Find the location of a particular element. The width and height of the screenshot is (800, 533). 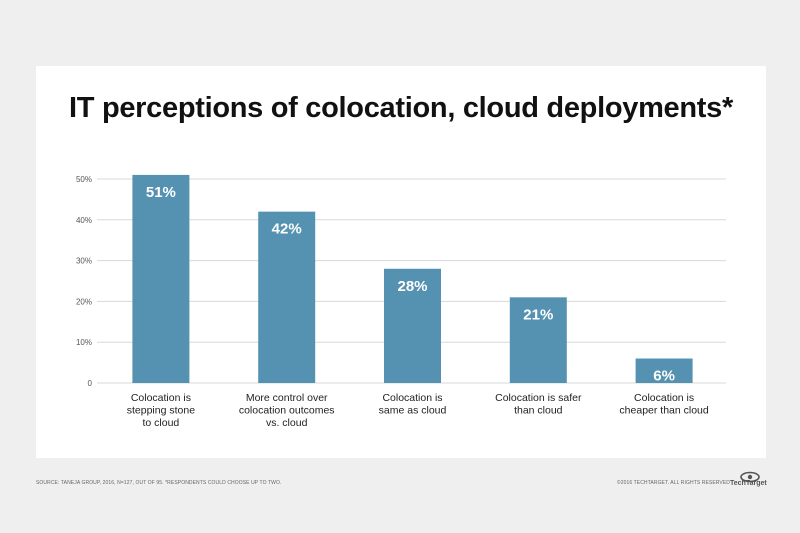

y-tick-label: 40% is located at coordinates (84, 220).